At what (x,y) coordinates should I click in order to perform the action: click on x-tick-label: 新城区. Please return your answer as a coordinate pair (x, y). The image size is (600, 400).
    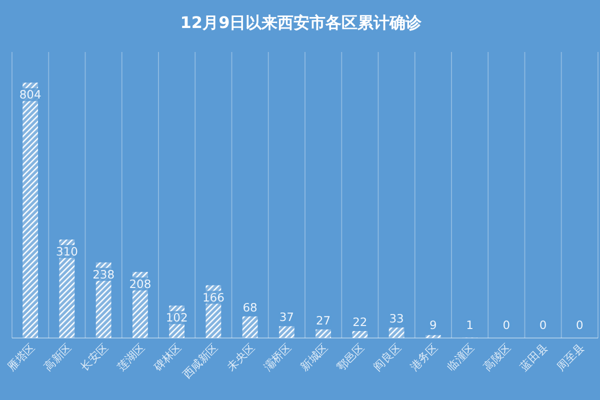
    Looking at the image, I should click on (314, 357).